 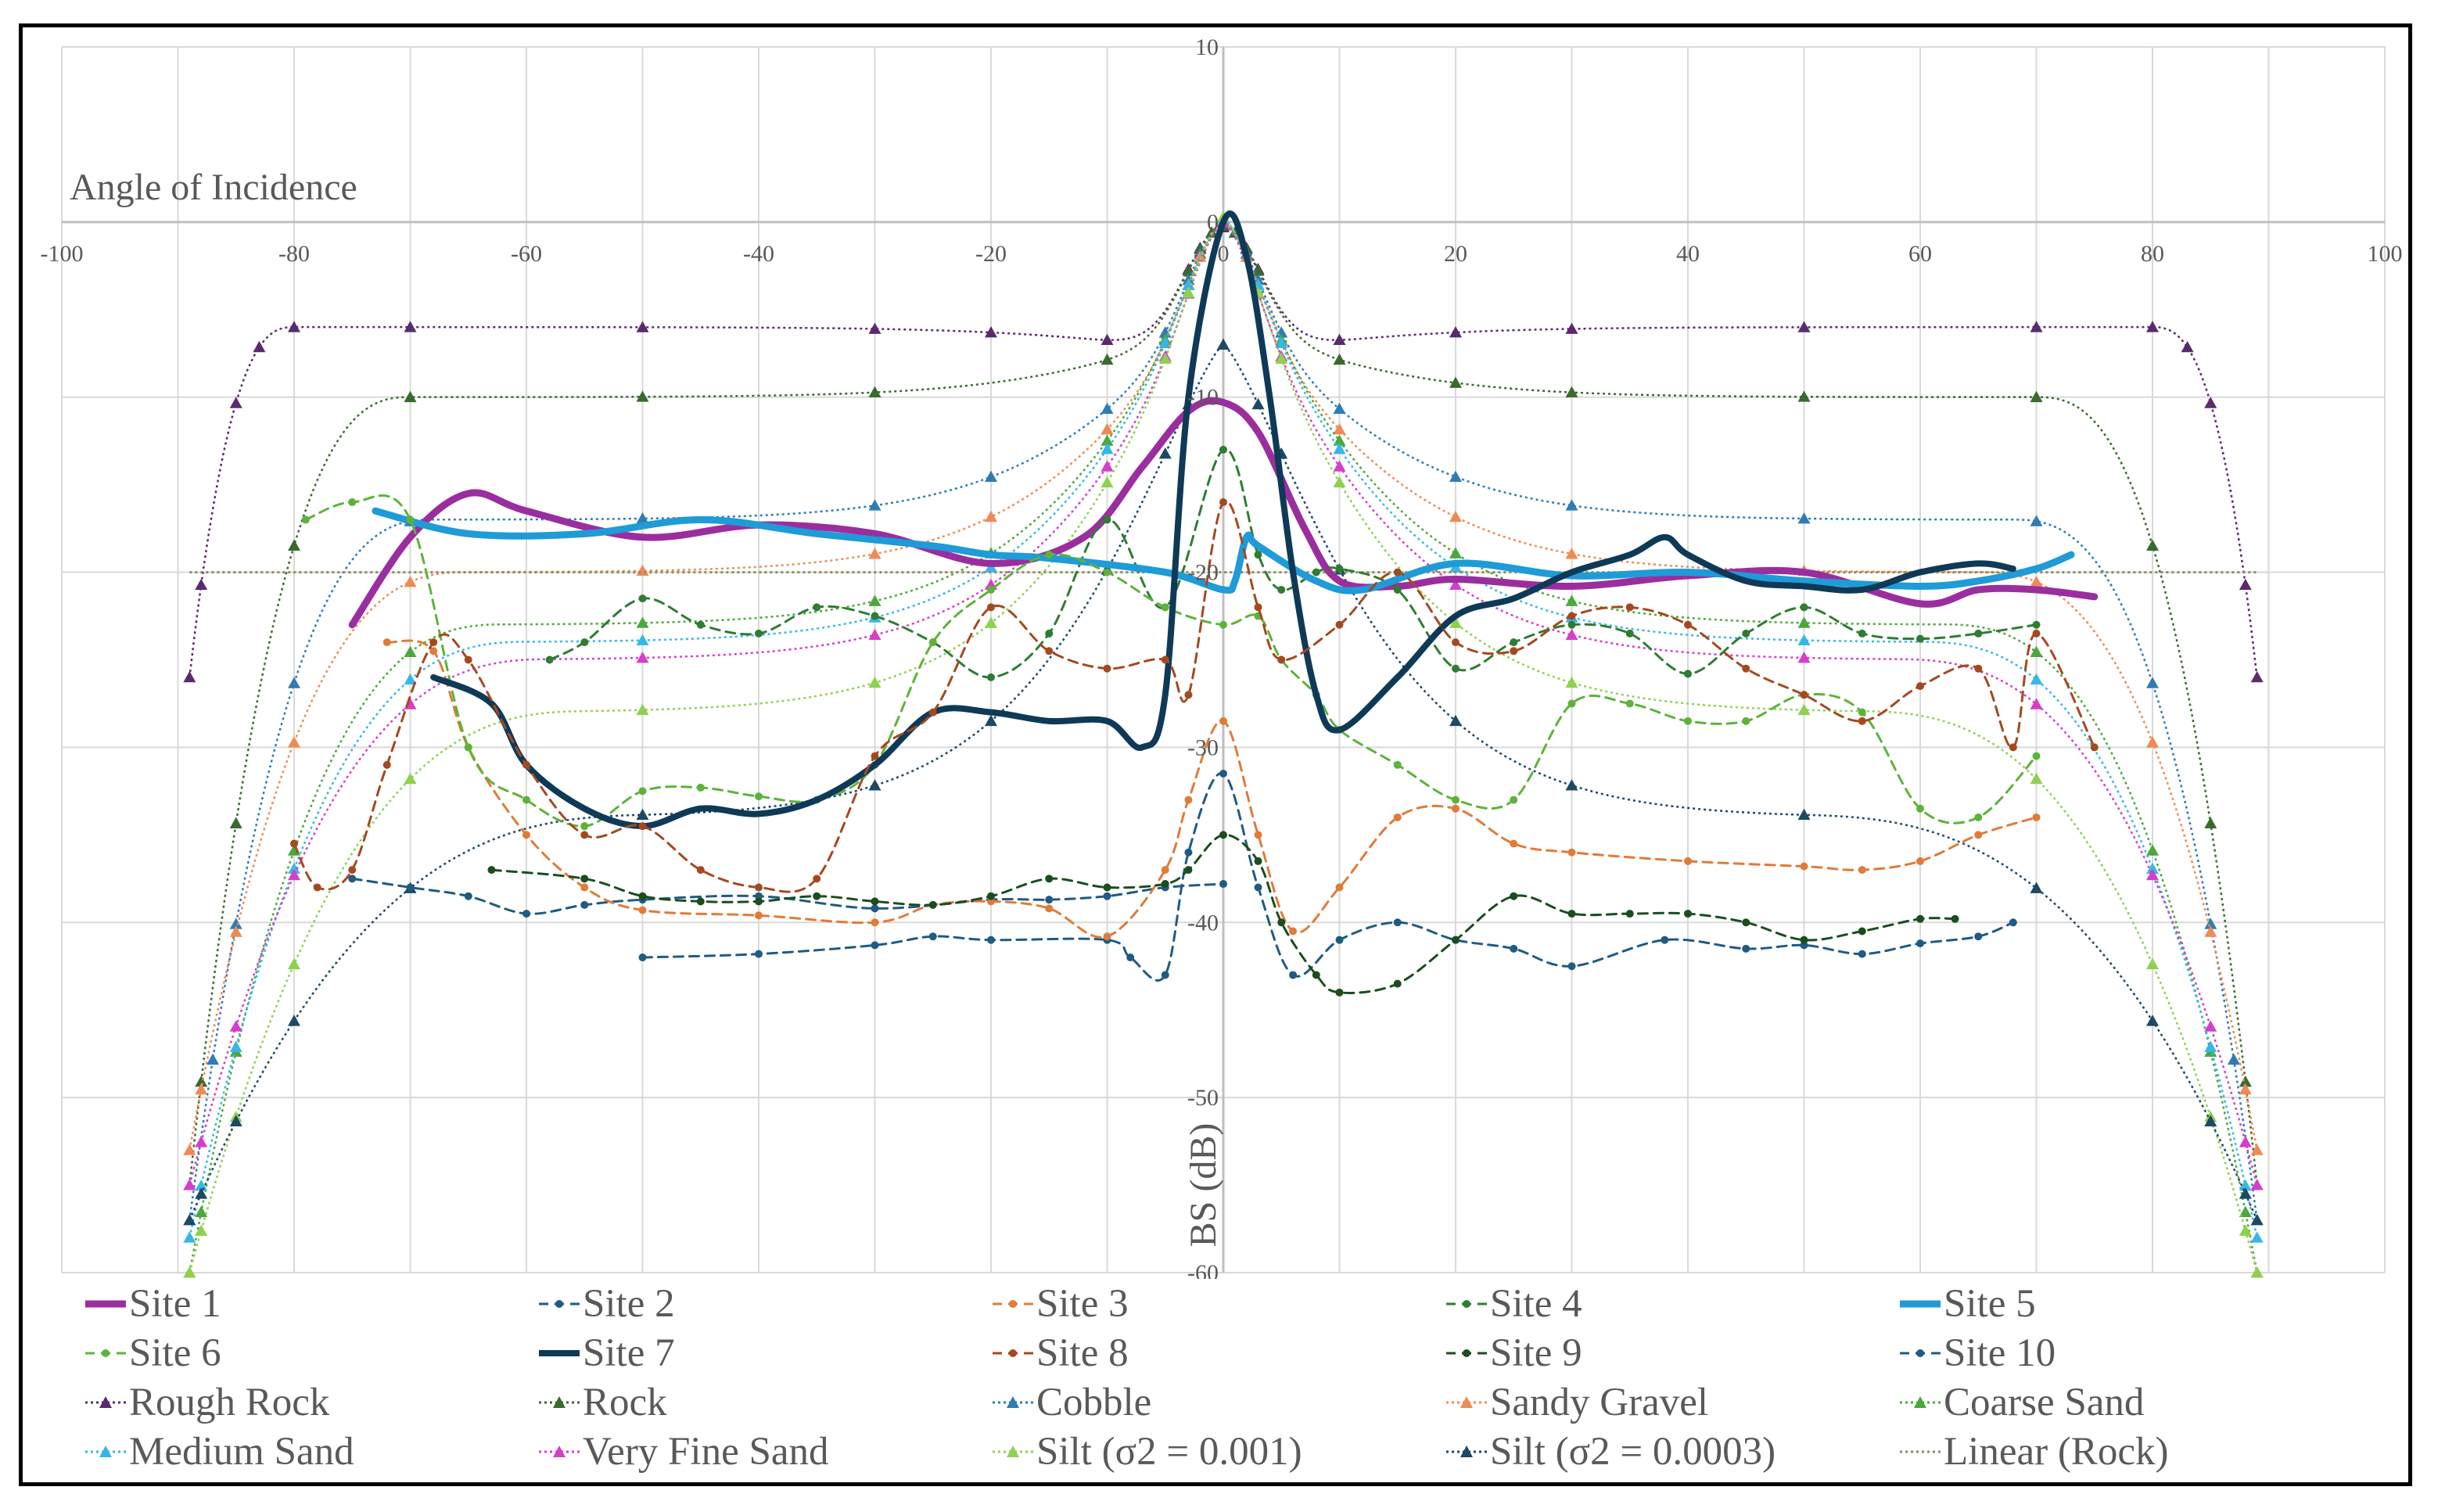 What do you see at coordinates (1203, 1185) in the screenshot?
I see `y-axis-title: BS (dB)` at bounding box center [1203, 1185].